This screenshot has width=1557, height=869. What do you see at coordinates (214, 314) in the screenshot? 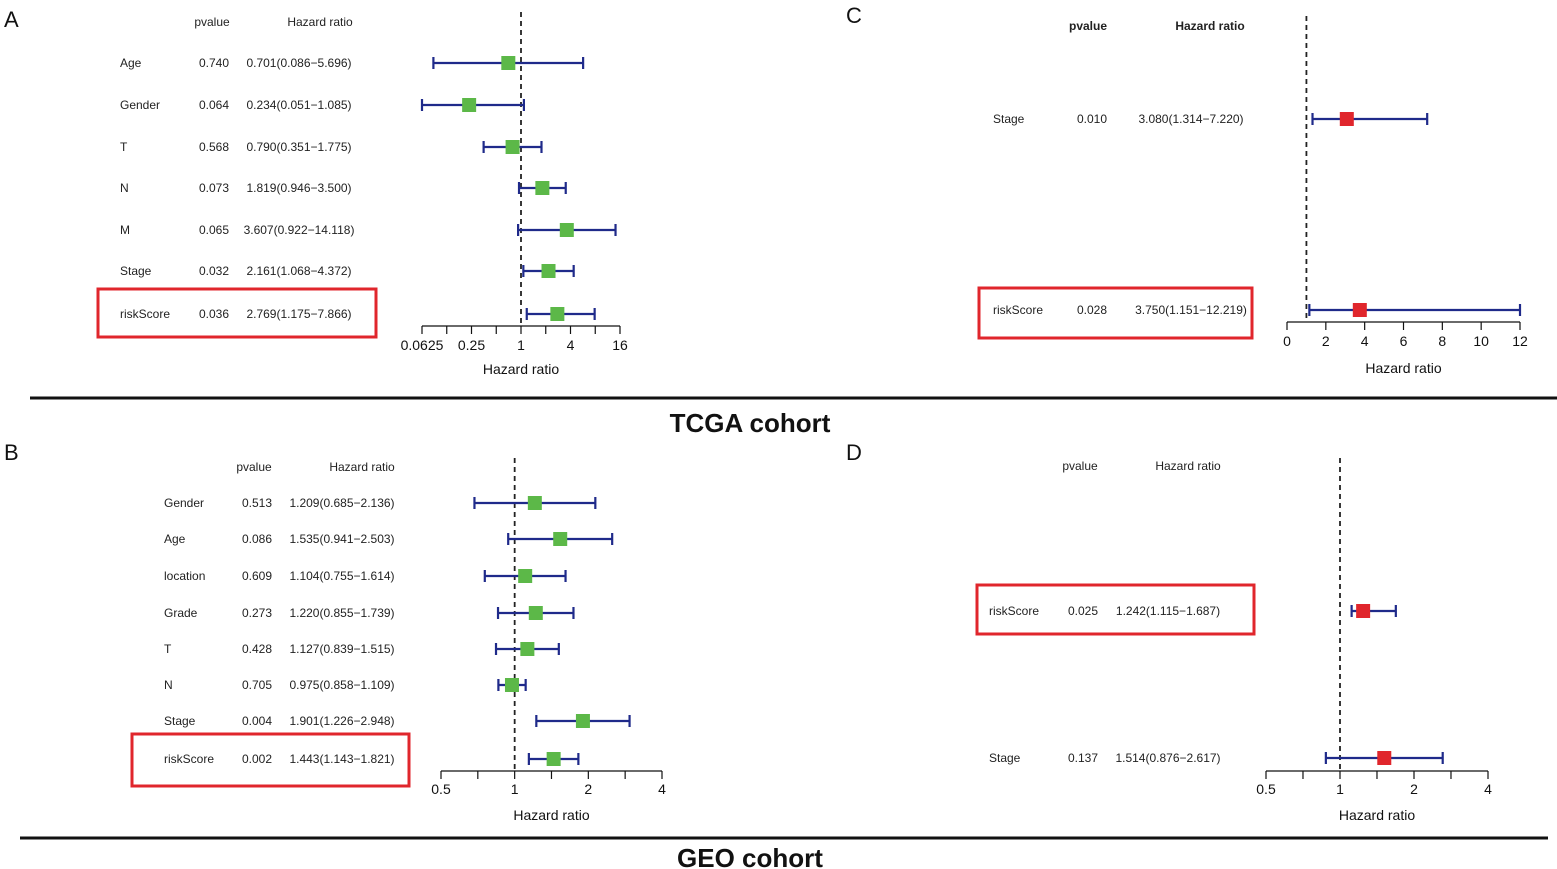
I see `panel-a-pvalue-riskscore: 0.036` at bounding box center [214, 314].